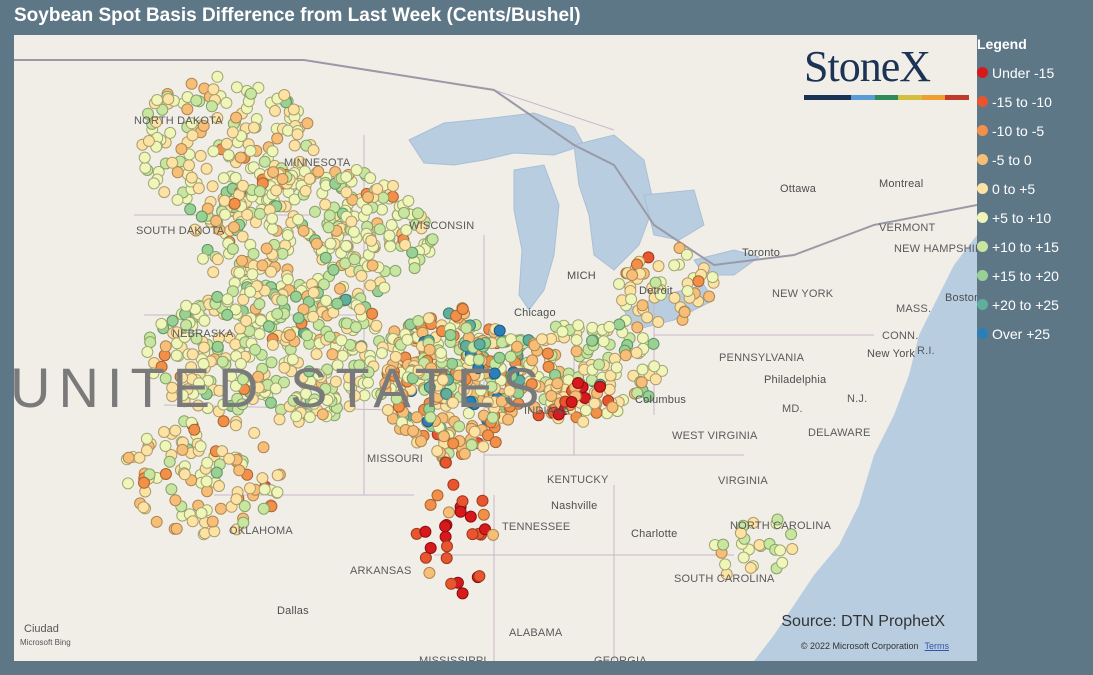 The width and height of the screenshot is (1093, 675). What do you see at coordinates (1035, 188) in the screenshot?
I see `legend-item: 0 to +5` at bounding box center [1035, 188].